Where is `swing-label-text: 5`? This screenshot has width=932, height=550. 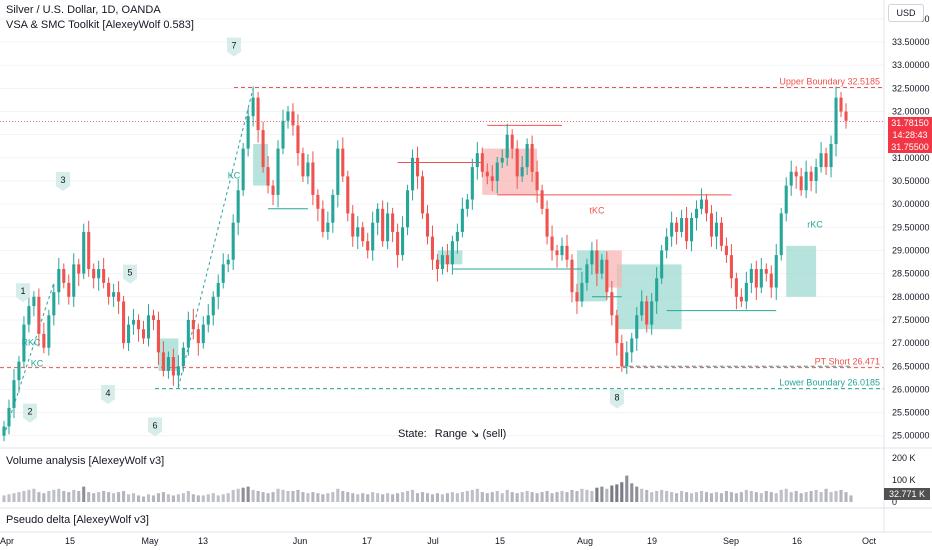
swing-label-text: 5 is located at coordinates (129, 273).